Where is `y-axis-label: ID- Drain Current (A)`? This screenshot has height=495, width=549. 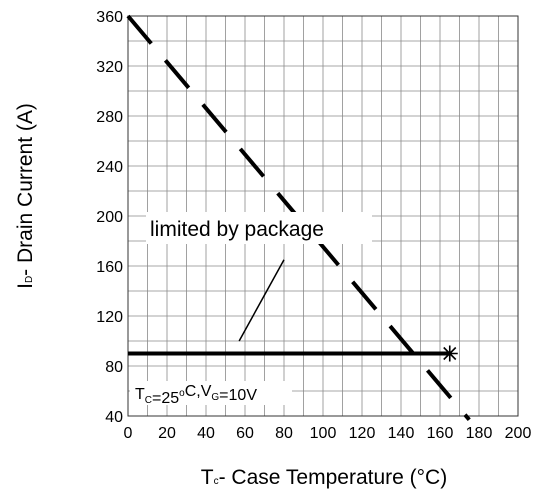
y-axis-label: ID- Drain Current (A) is located at coordinates (25, 196).